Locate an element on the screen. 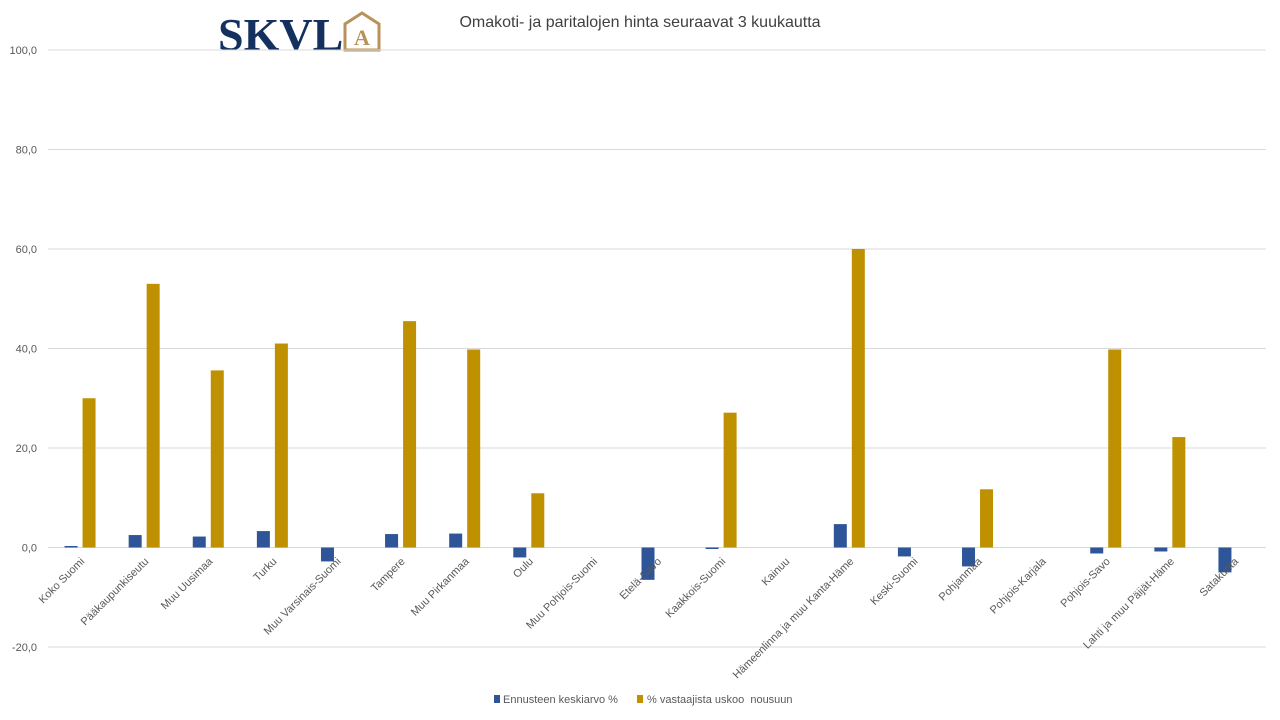 The width and height of the screenshot is (1280, 720). legend-label-series-1: Ennusteen keskiarvo % is located at coordinates (560, 700).